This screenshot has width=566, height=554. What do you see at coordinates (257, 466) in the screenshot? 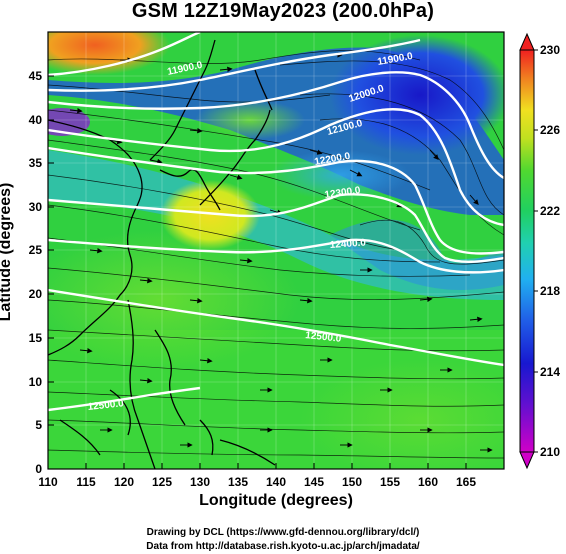
I see `x-tick-marks` at bounding box center [257, 466].